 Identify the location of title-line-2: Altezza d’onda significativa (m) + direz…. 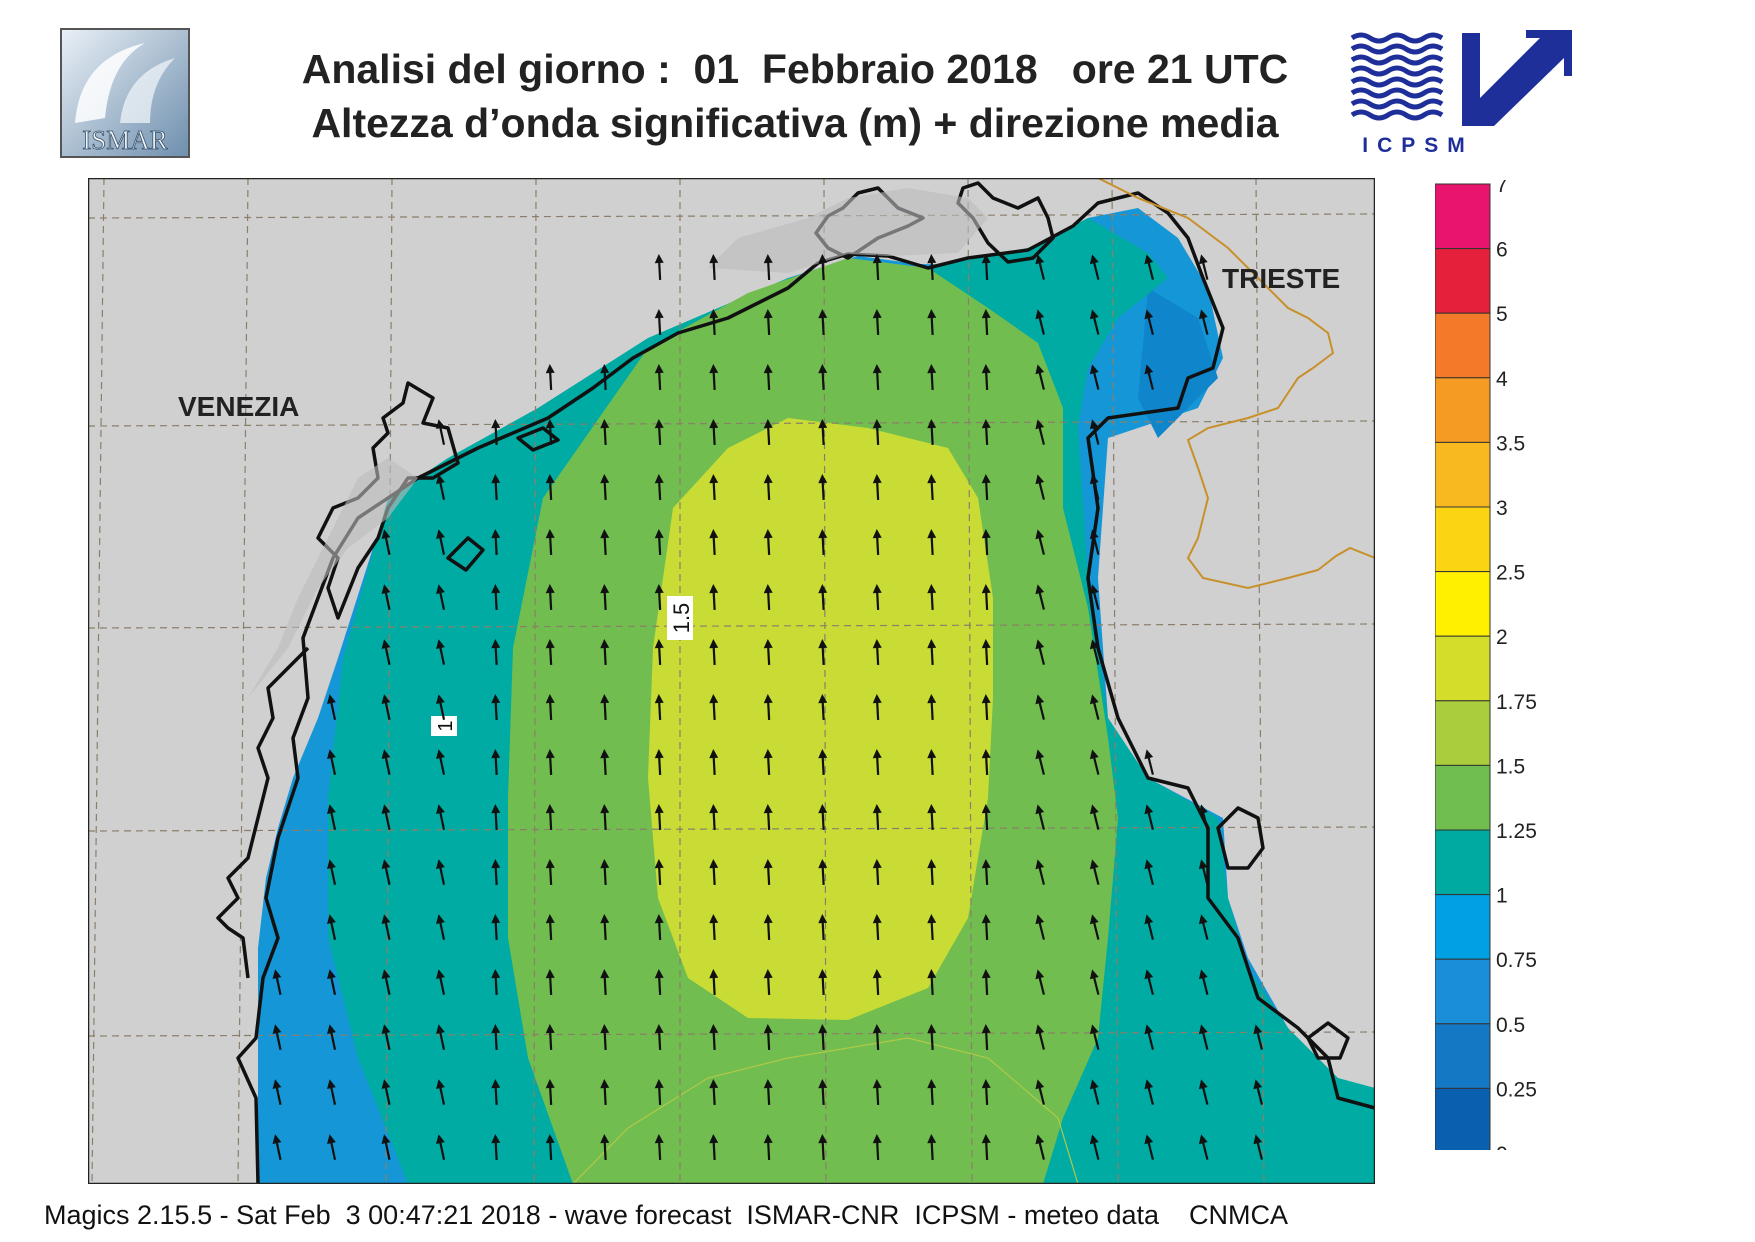
(795, 123).